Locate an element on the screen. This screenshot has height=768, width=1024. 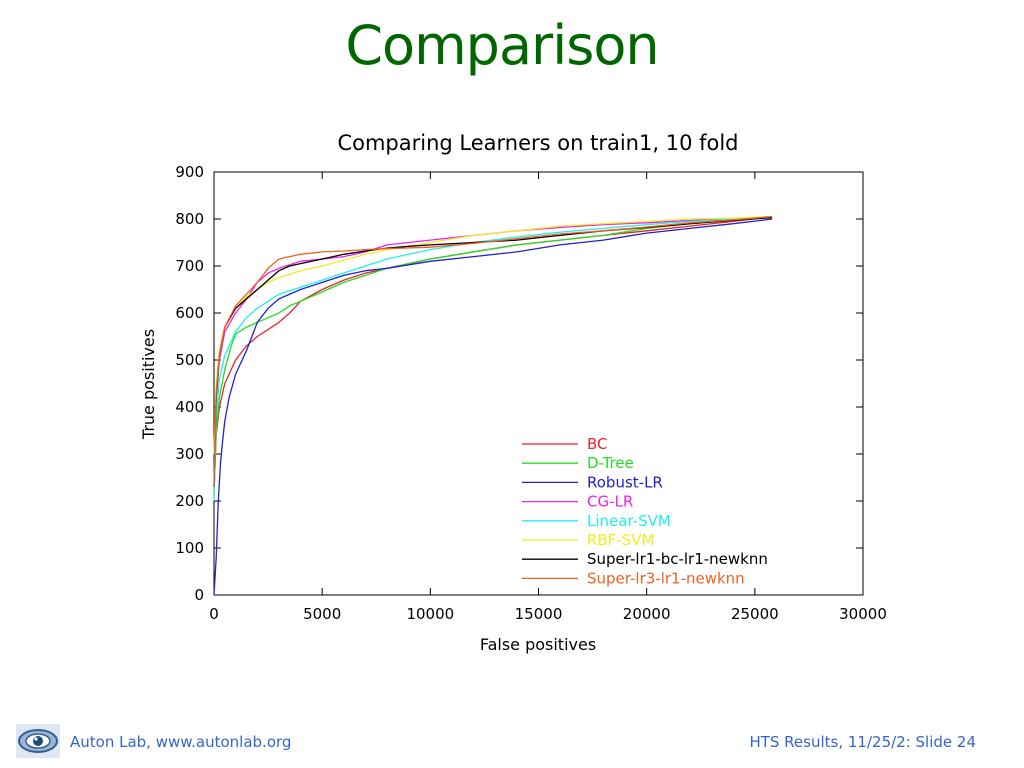
legend-label-5: Linear-SVM is located at coordinates (629, 521).